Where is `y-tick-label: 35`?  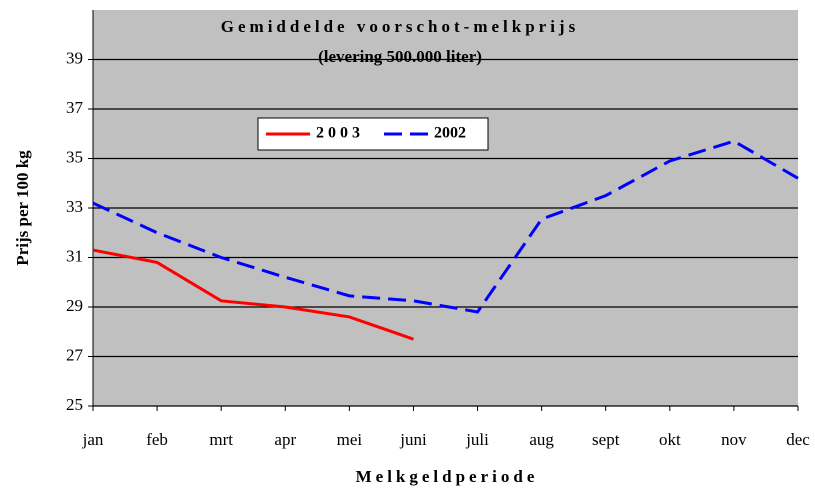
y-tick-label: 35 is located at coordinates (74, 156).